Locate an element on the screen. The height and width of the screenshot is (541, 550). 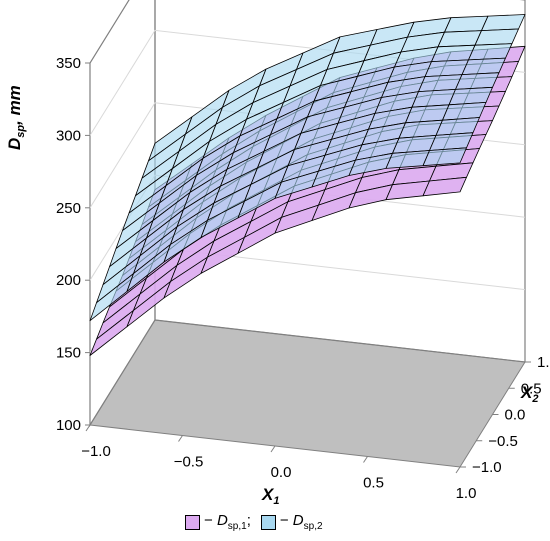
legend-item-series-1: − Dsp,1; is located at coordinates (218, 522).